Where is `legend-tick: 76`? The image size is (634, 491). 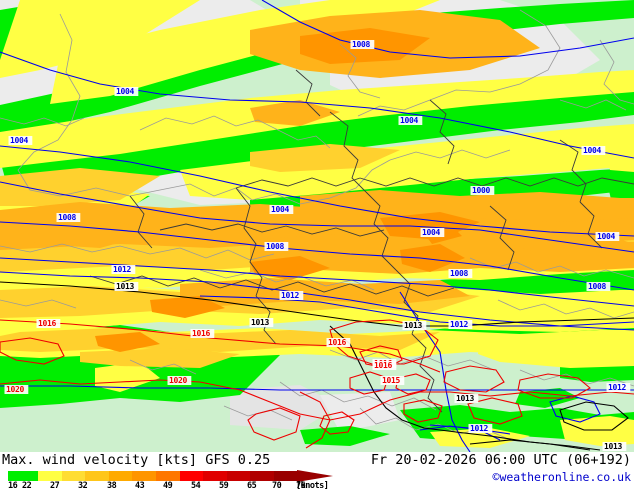
legend-tick: 76 is located at coordinates (301, 486).